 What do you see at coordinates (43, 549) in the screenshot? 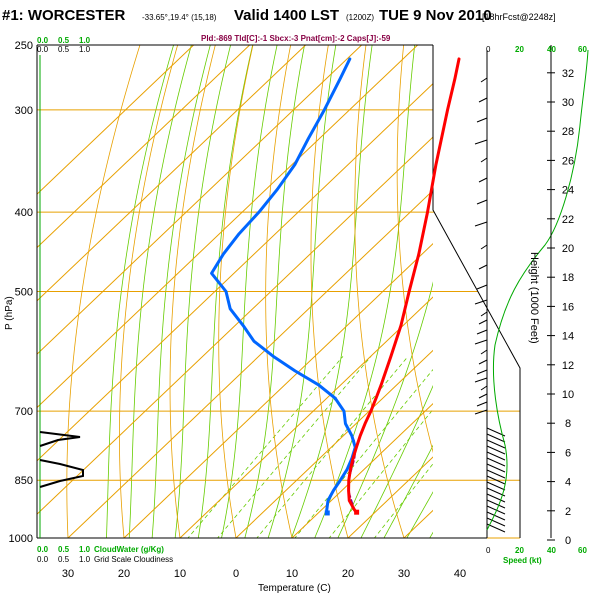
I see `cloudwater-bottom-0: 0.0` at bounding box center [43, 549].